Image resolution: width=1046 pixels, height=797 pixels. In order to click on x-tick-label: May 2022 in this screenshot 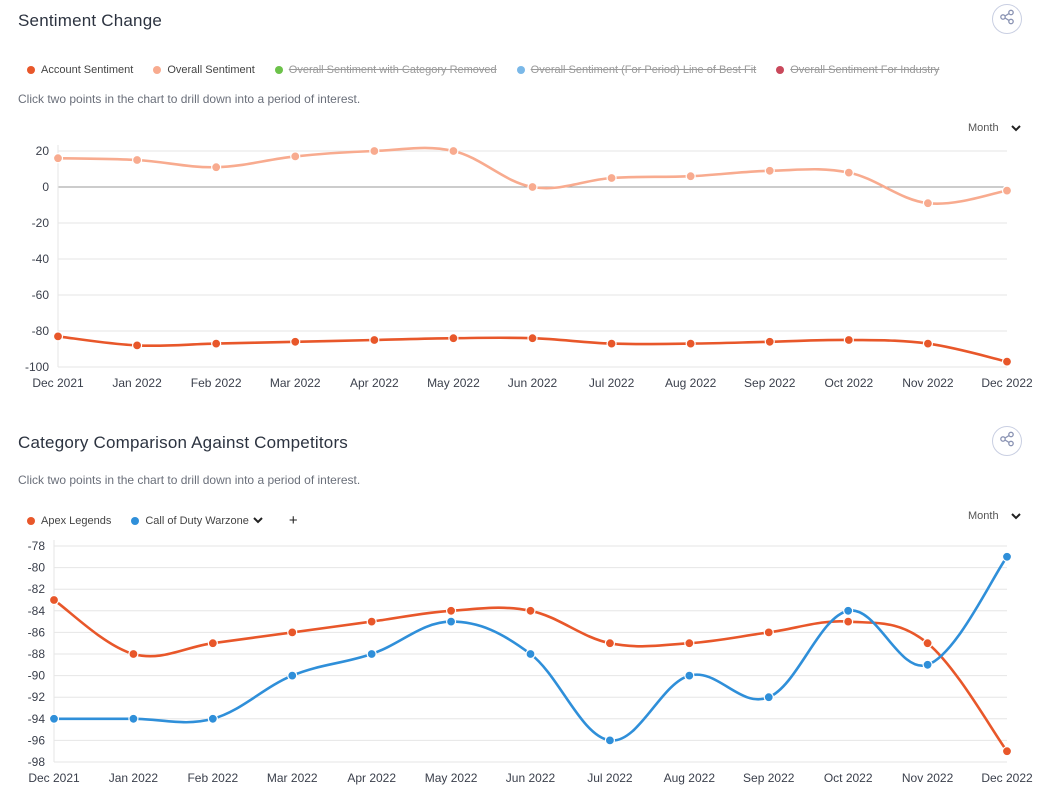, I will do `click(453, 383)`.